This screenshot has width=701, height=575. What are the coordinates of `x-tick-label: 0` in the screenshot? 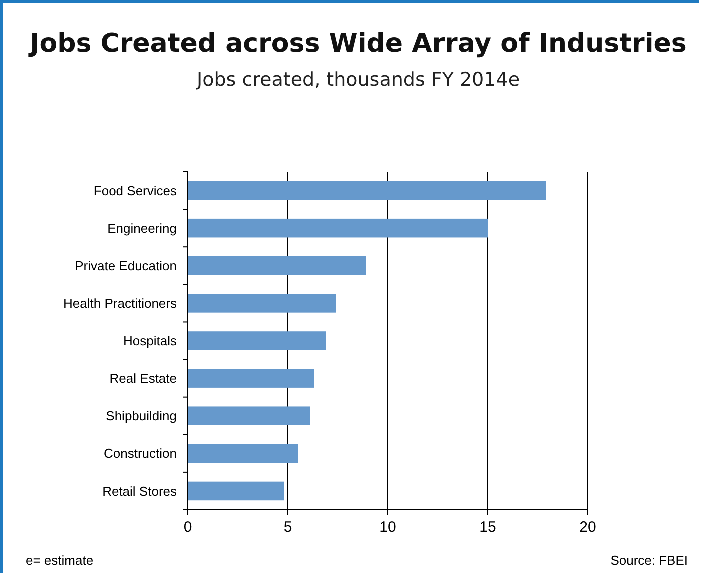 It's located at (188, 527).